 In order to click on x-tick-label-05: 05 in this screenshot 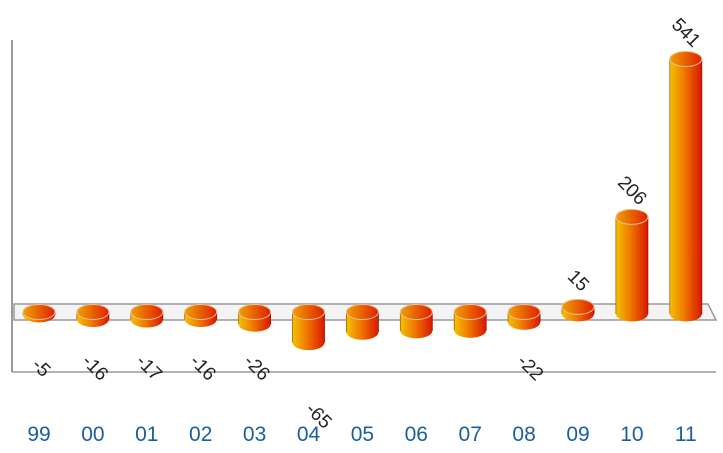, I will do `click(362, 434)`.